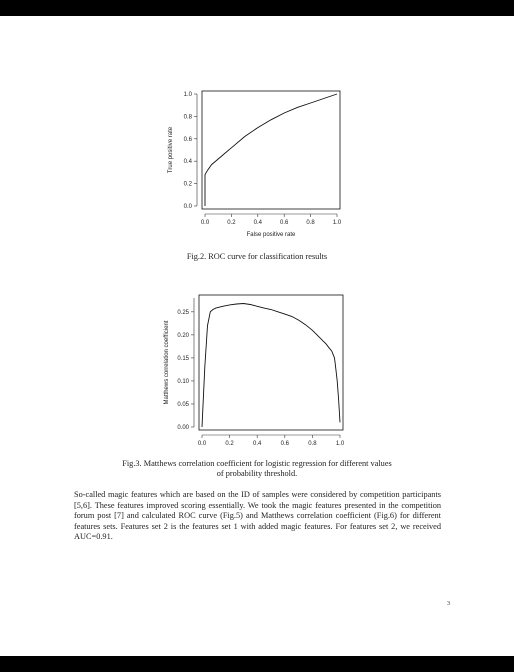  Describe the element at coordinates (188, 162) in the screenshot. I see `y-tick-label: 0.4` at that location.